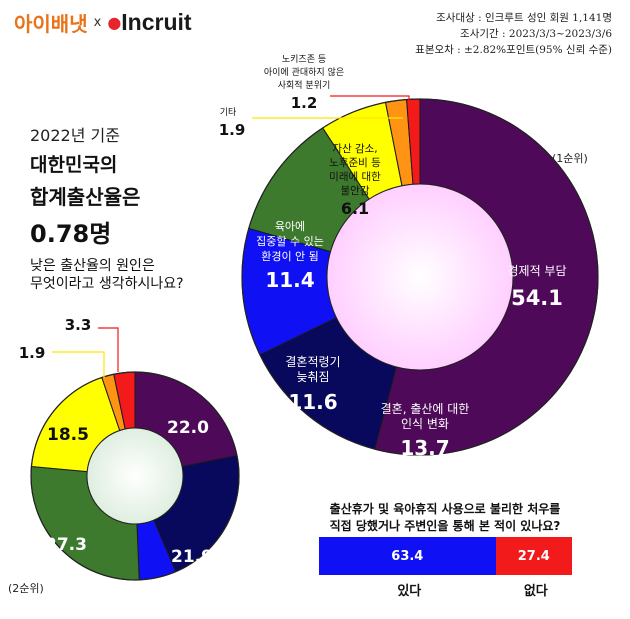 The image size is (630, 619). I want to click on donut2-value-6: 3.3, so click(78, 325).